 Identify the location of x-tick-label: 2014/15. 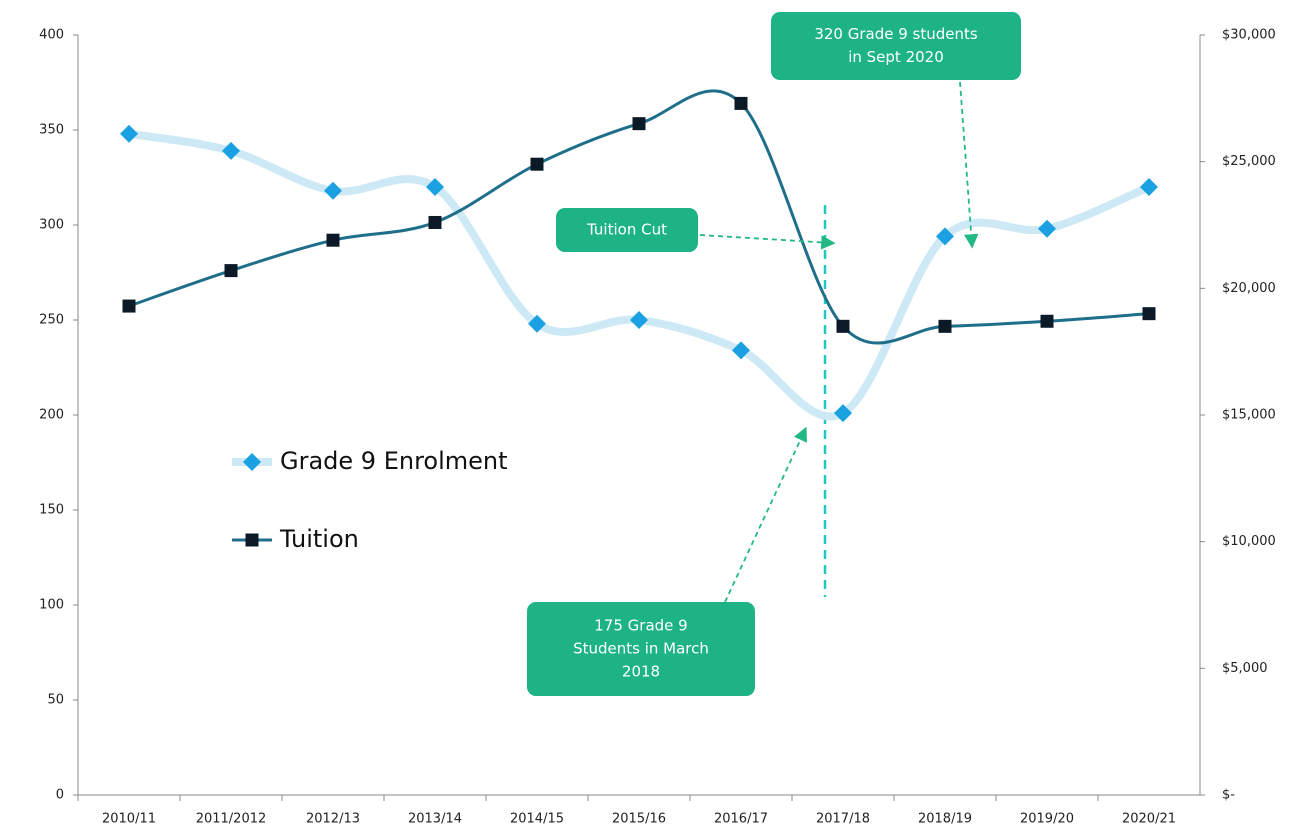
(537, 819).